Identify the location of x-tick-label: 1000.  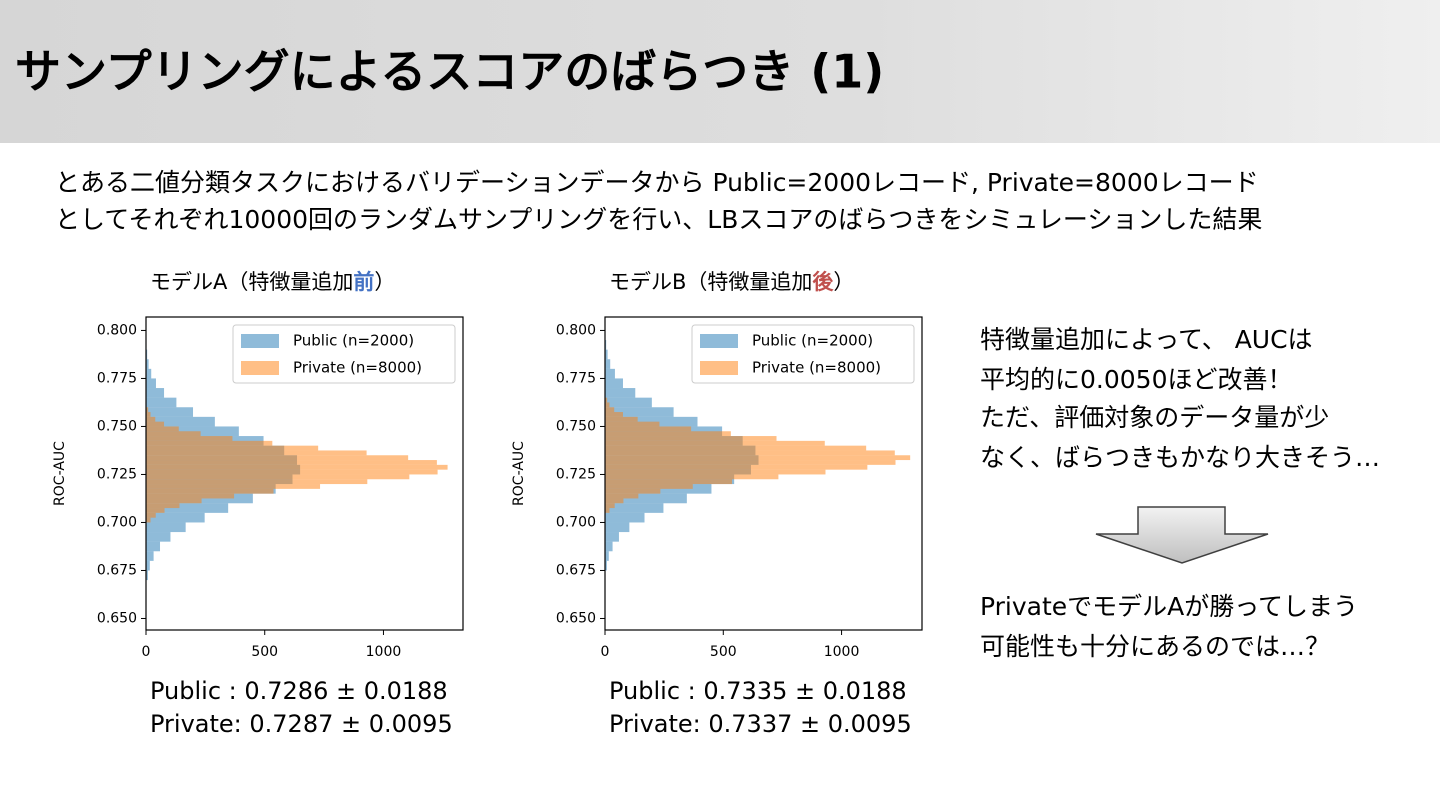
(842, 652).